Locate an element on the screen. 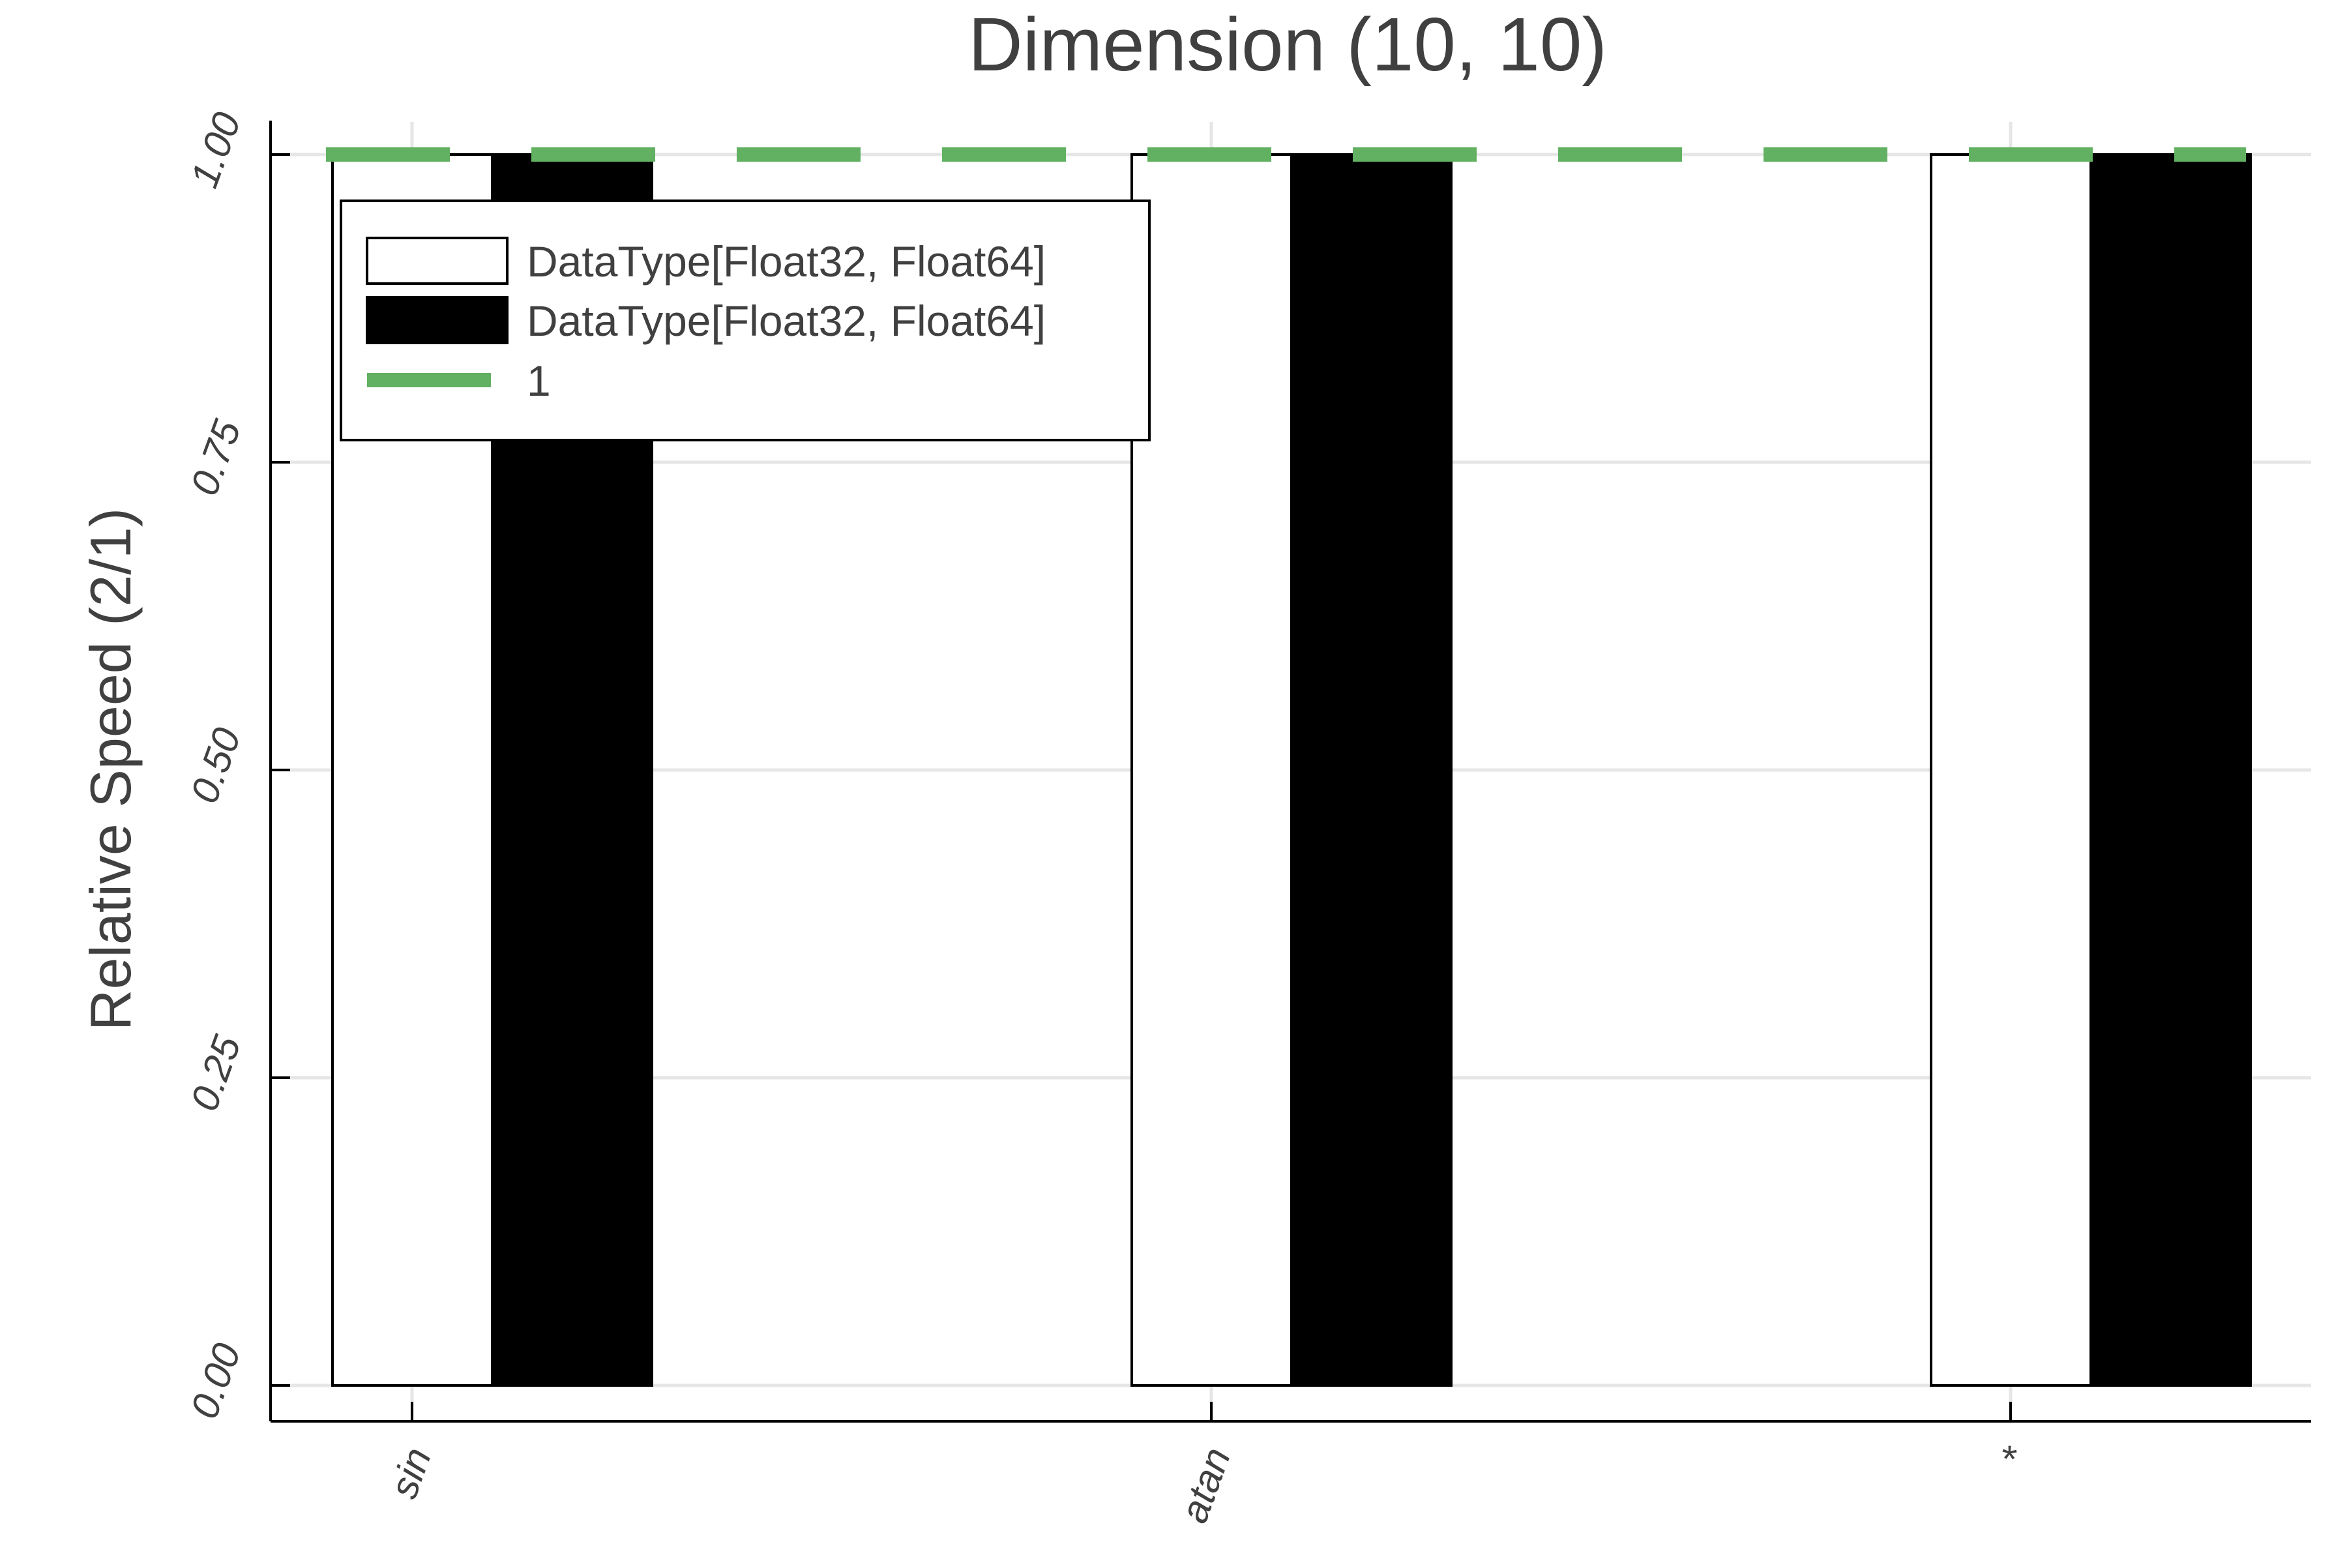 The width and height of the screenshot is (2347, 1568). legend-label-series-2: DataType[Float32, Float64] is located at coordinates (786, 321).